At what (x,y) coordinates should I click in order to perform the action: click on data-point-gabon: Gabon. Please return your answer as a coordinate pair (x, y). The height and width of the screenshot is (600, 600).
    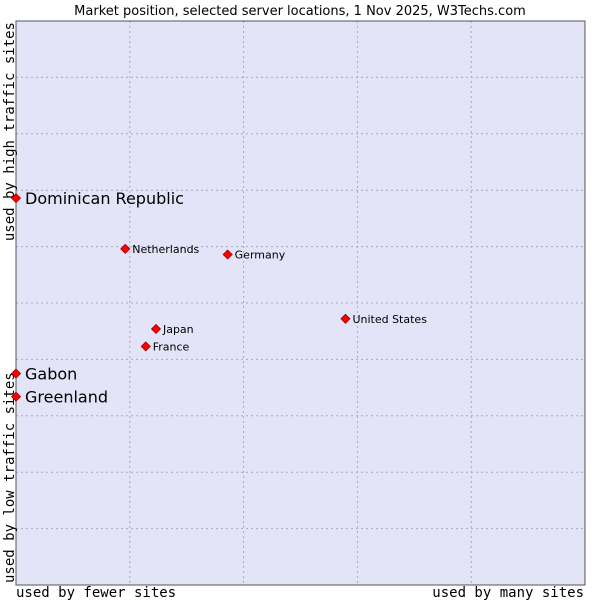
    Looking at the image, I should click on (43, 374).